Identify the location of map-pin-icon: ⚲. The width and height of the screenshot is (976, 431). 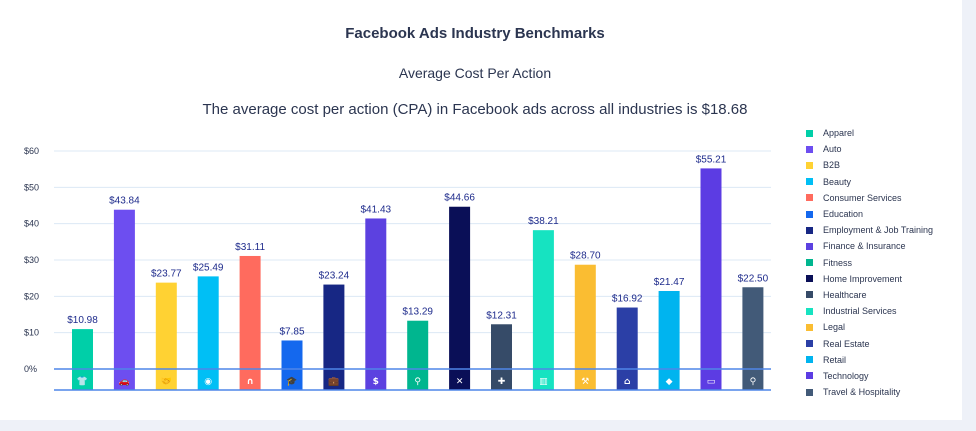
(753, 382).